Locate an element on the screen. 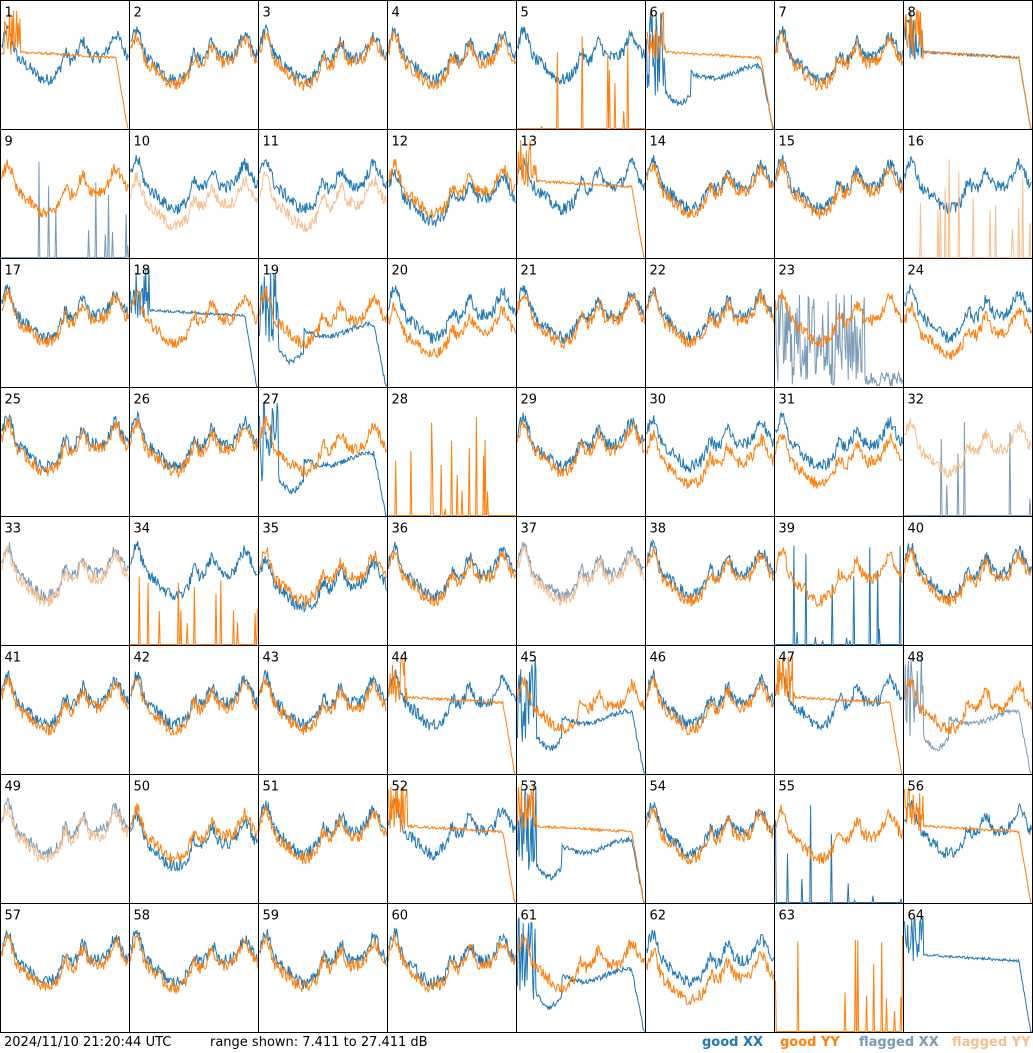  antenna-tile-1: 1 is located at coordinates (65, 65).